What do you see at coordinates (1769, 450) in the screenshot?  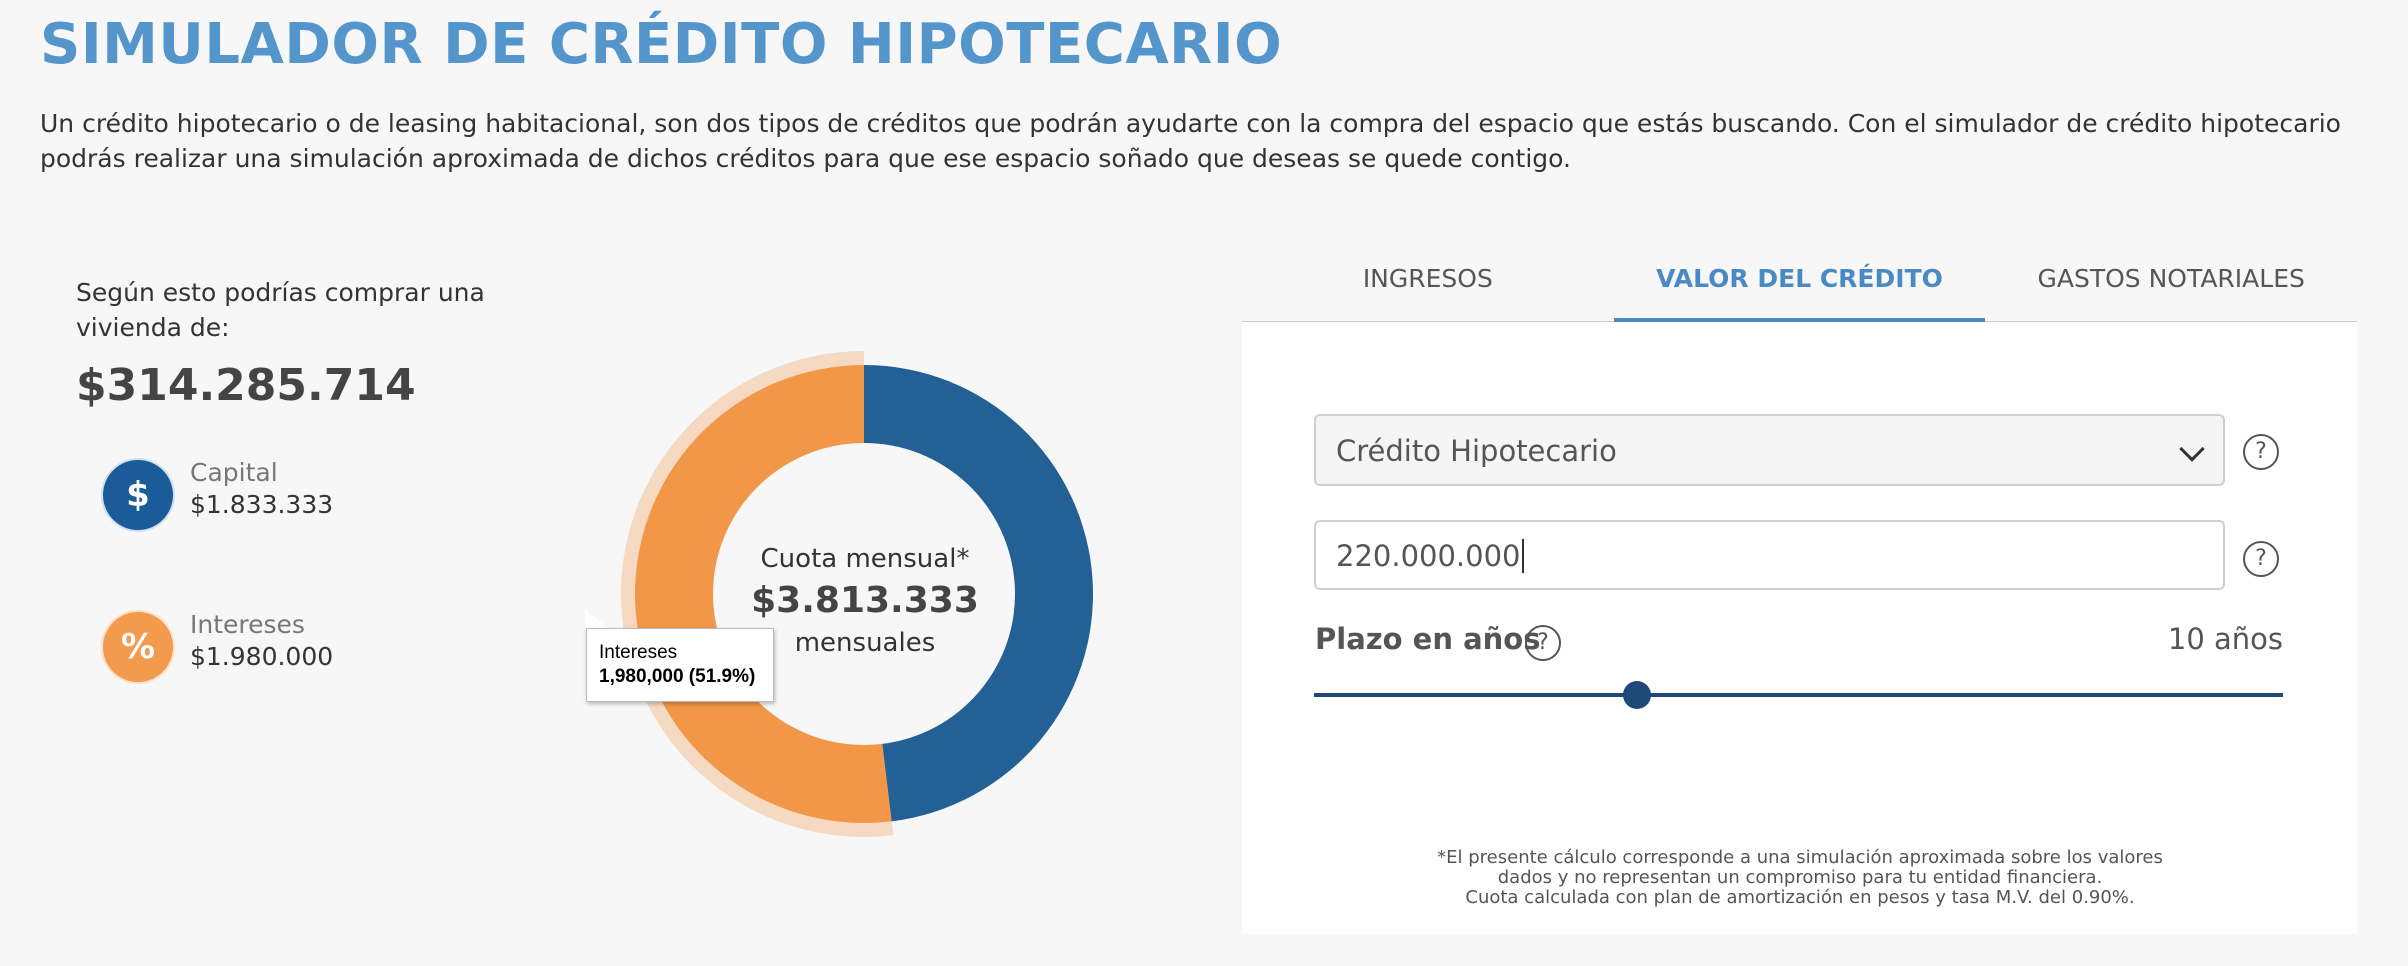 I see `credit-type-select: Crédito Hipotecario` at bounding box center [1769, 450].